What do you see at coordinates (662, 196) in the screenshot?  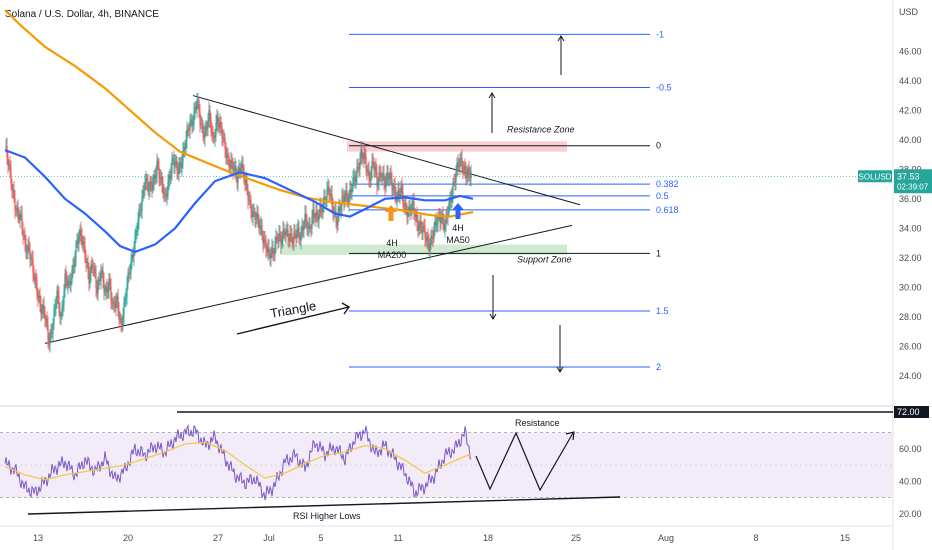 I see `fib-level-label: 0.5` at bounding box center [662, 196].